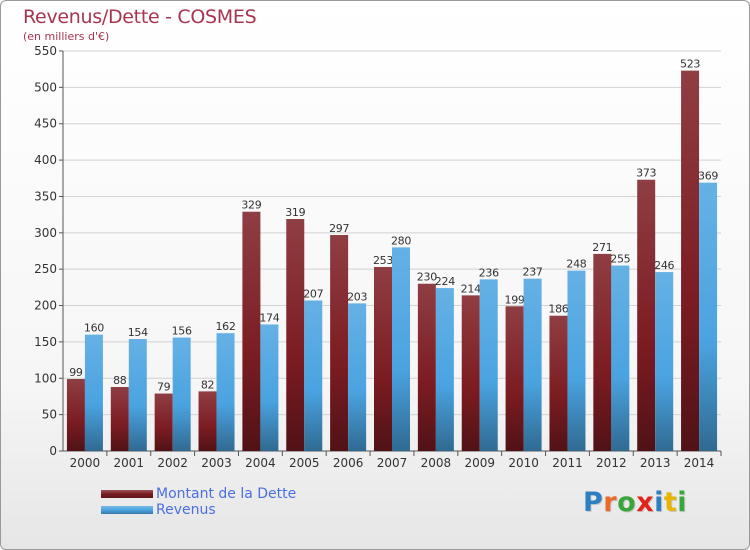 The image size is (750, 550). I want to click on data-label: 174, so click(269, 317).